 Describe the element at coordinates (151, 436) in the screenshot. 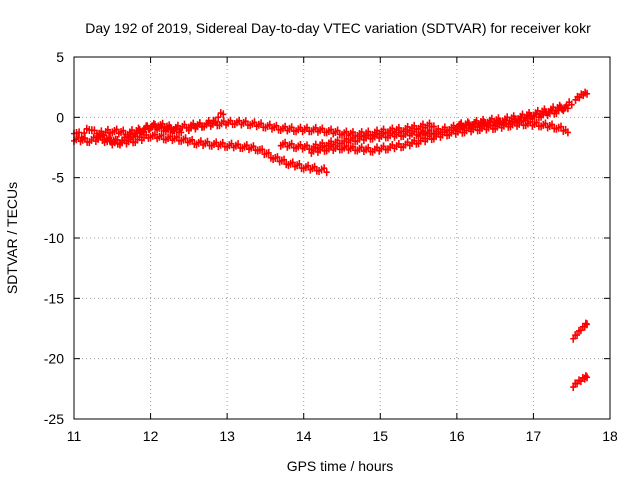

I see `x-tick-label: 12` at that location.